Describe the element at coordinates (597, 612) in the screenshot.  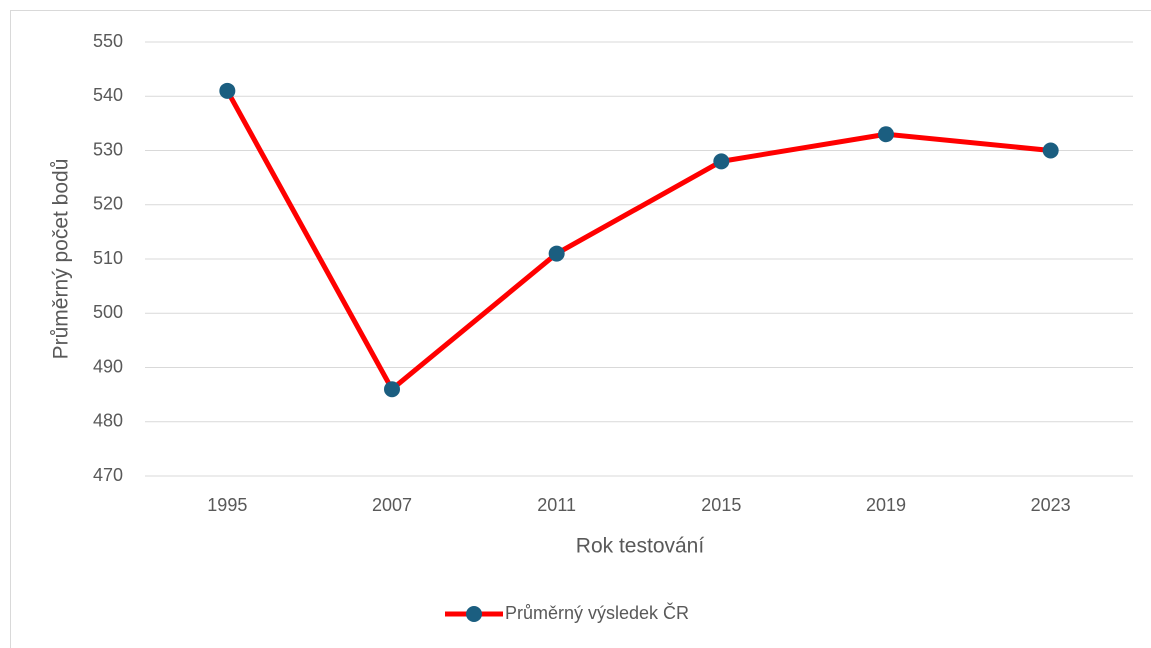
I see `legend-label: Průměrný výsledek ČR` at that location.